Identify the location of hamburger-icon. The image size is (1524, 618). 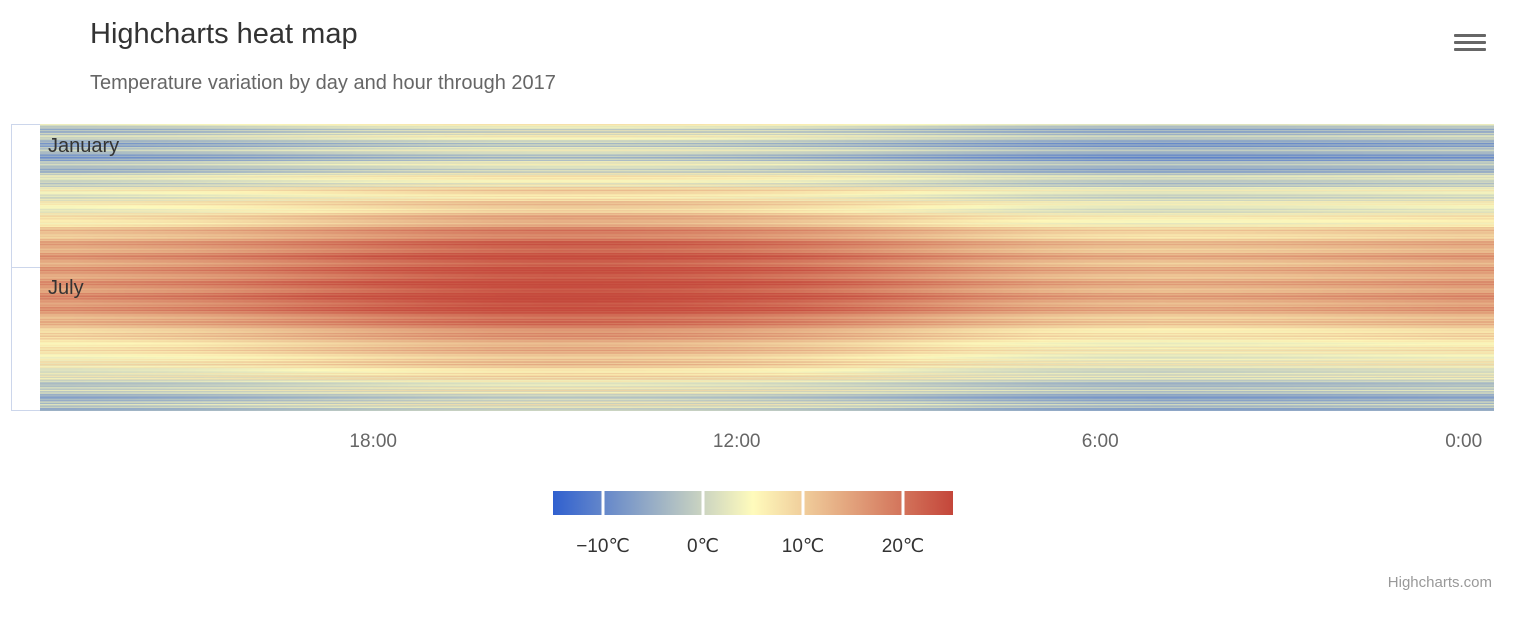
(1470, 42).